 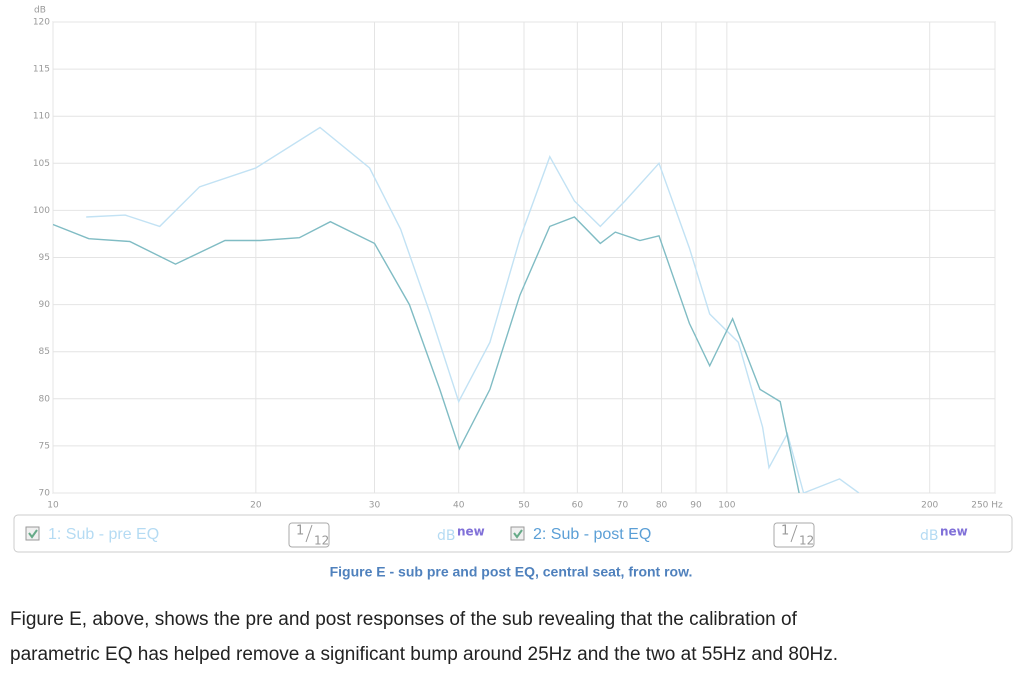 I want to click on x-tick-label: 70, so click(x=623, y=506).